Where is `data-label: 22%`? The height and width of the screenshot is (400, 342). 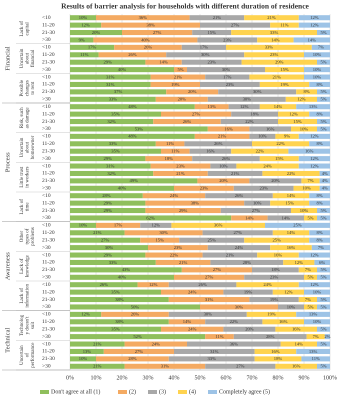
data-label: 22% is located at coordinates (174, 254).